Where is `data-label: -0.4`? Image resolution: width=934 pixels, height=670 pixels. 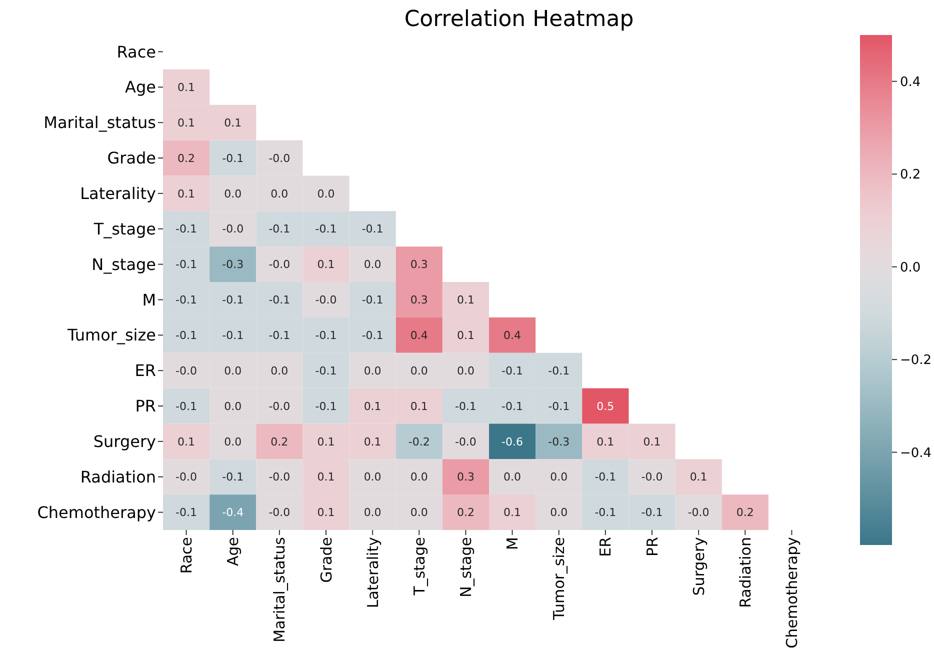 data-label: -0.4 is located at coordinates (233, 513).